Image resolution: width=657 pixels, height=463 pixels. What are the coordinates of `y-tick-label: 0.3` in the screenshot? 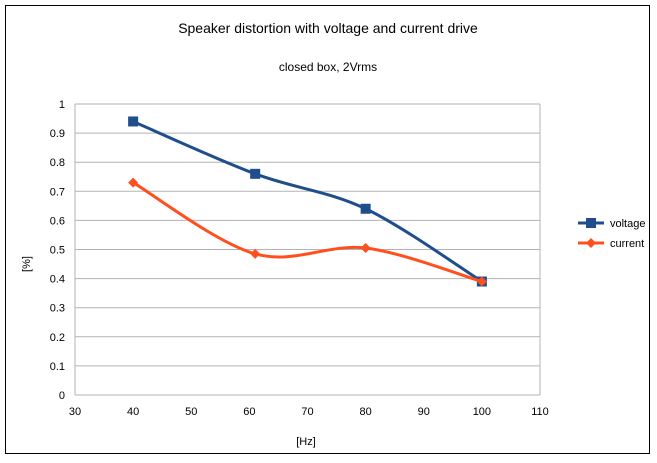 It's located at (57, 309).